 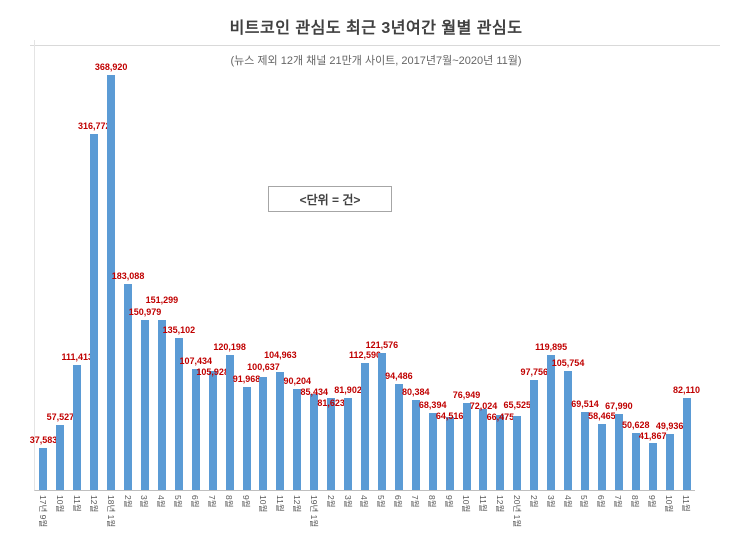 I want to click on bar-value-label: 105,754, so click(x=568, y=363).